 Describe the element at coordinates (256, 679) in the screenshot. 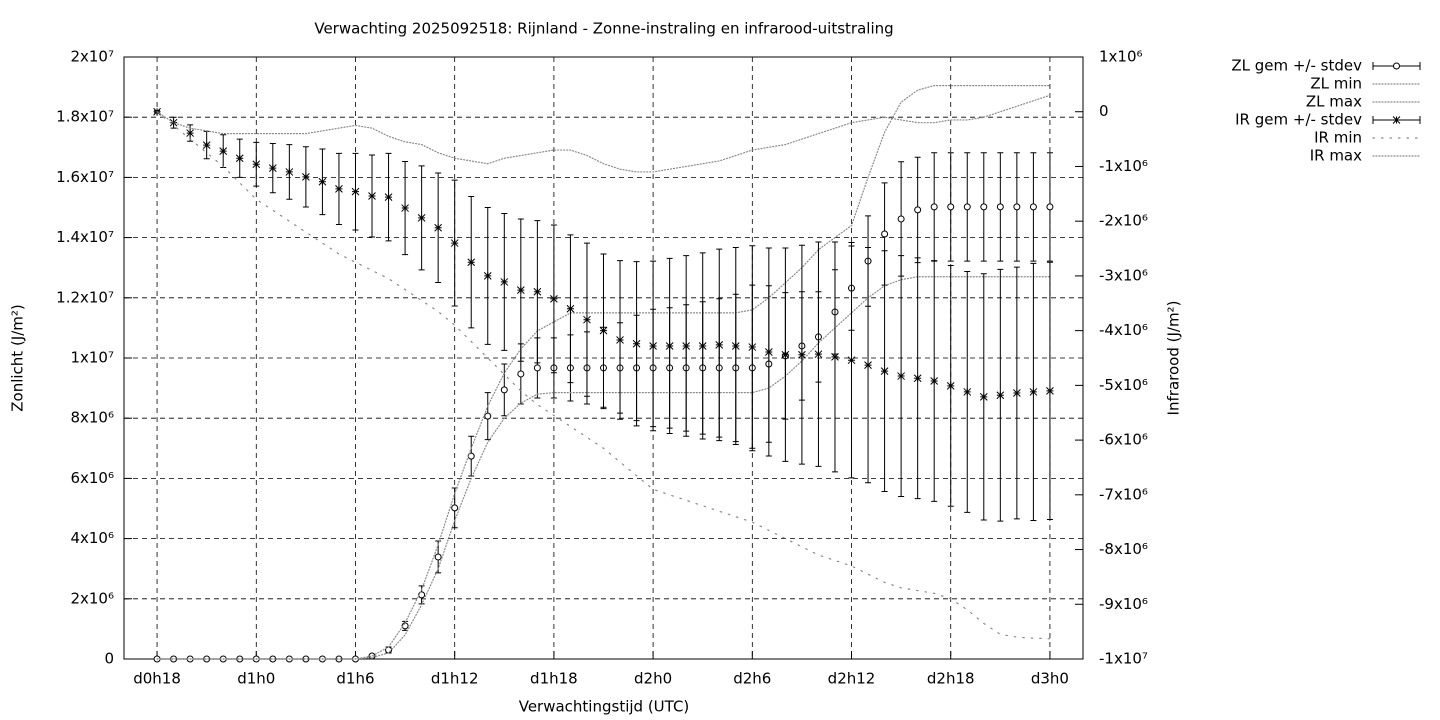

I see `x-tick-label: d1h0` at that location.